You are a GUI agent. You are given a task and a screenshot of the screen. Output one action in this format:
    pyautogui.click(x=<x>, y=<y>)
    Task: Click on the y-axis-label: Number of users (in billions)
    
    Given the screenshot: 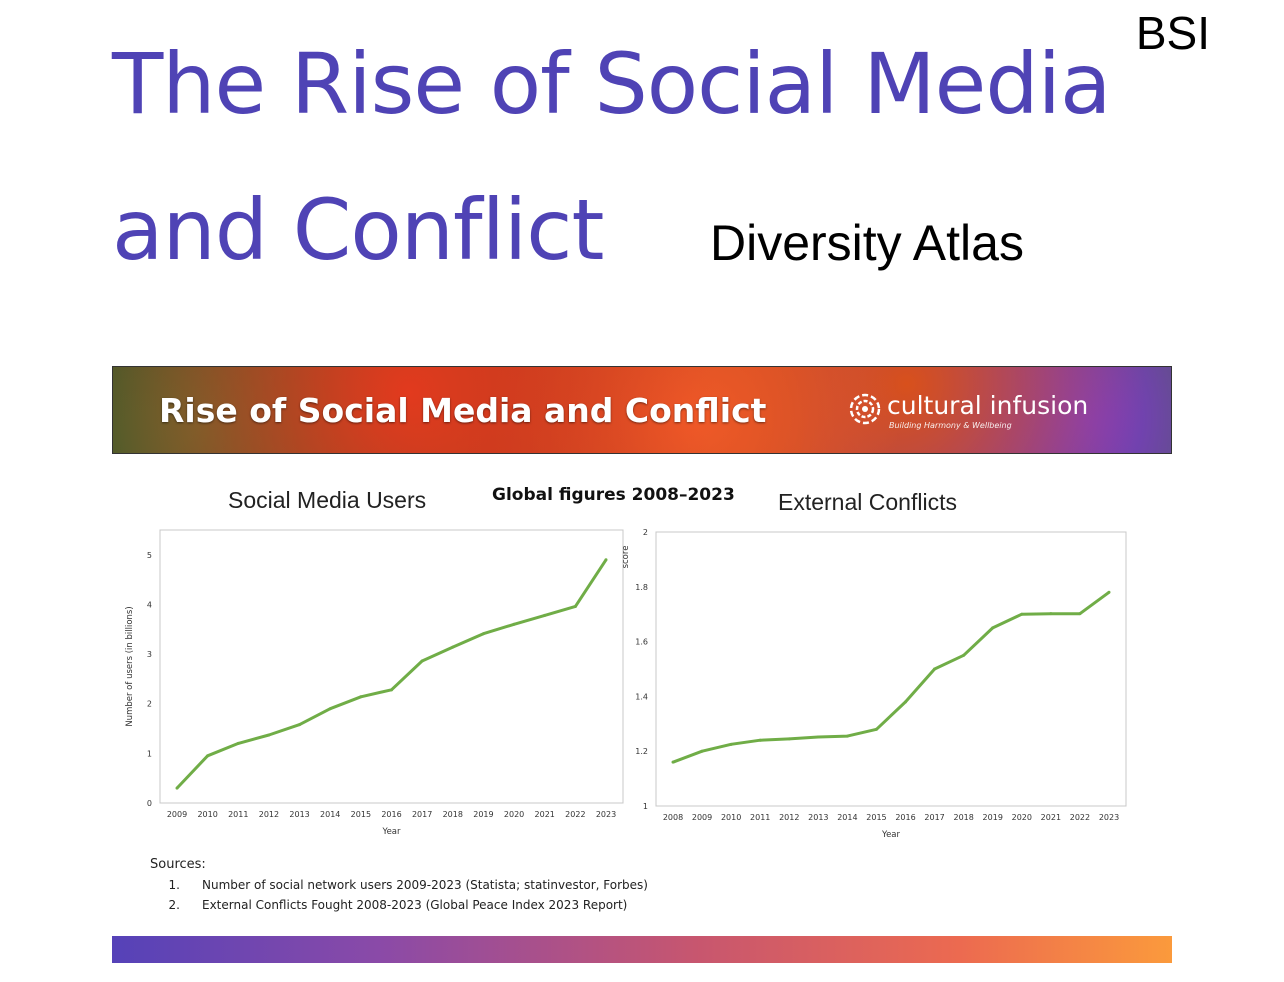 What is the action you would take?
    pyautogui.click(x=130, y=666)
    